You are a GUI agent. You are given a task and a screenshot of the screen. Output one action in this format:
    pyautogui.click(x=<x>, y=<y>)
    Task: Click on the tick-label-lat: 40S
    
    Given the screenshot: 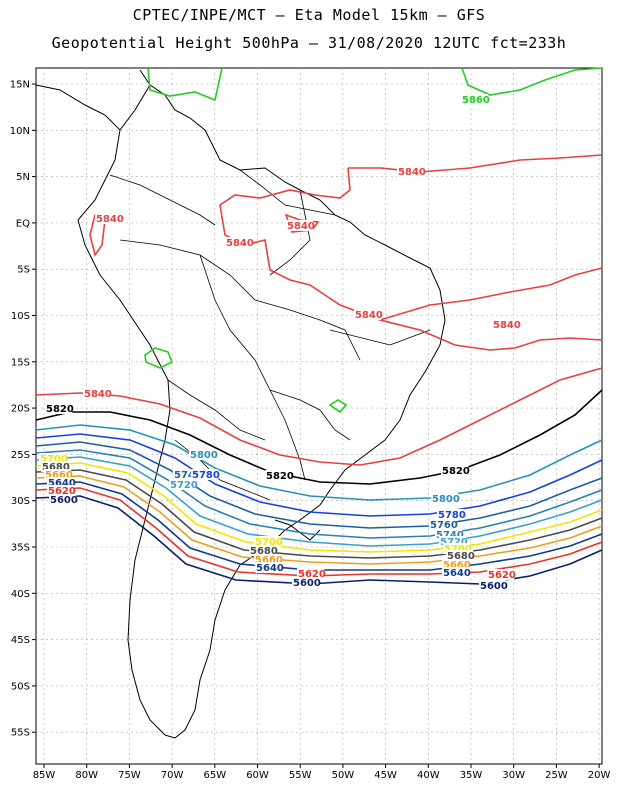 What is the action you would take?
    pyautogui.click(x=20, y=594)
    